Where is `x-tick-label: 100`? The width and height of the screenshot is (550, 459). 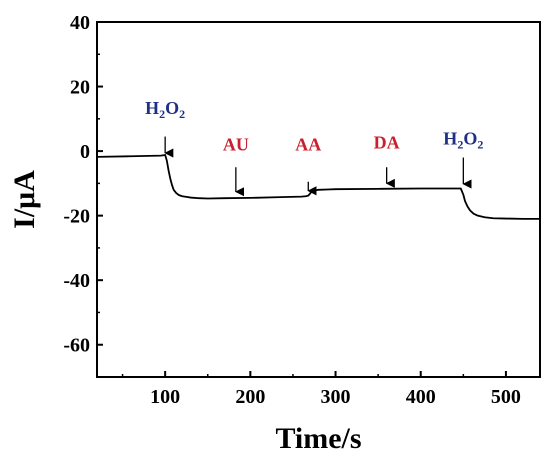 x-tick-label: 100 is located at coordinates (165, 397).